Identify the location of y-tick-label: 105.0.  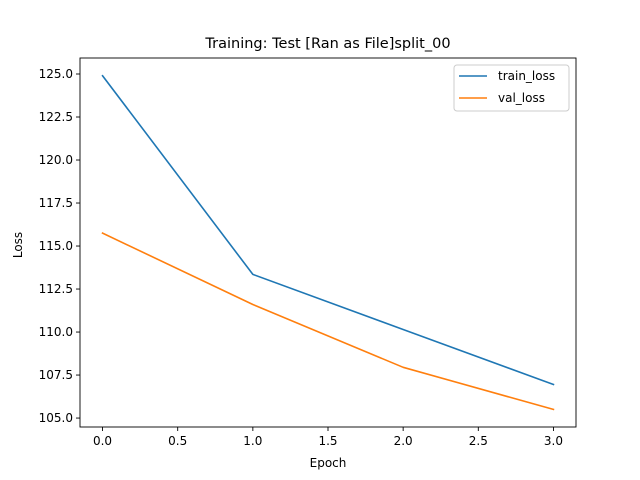
(56, 418).